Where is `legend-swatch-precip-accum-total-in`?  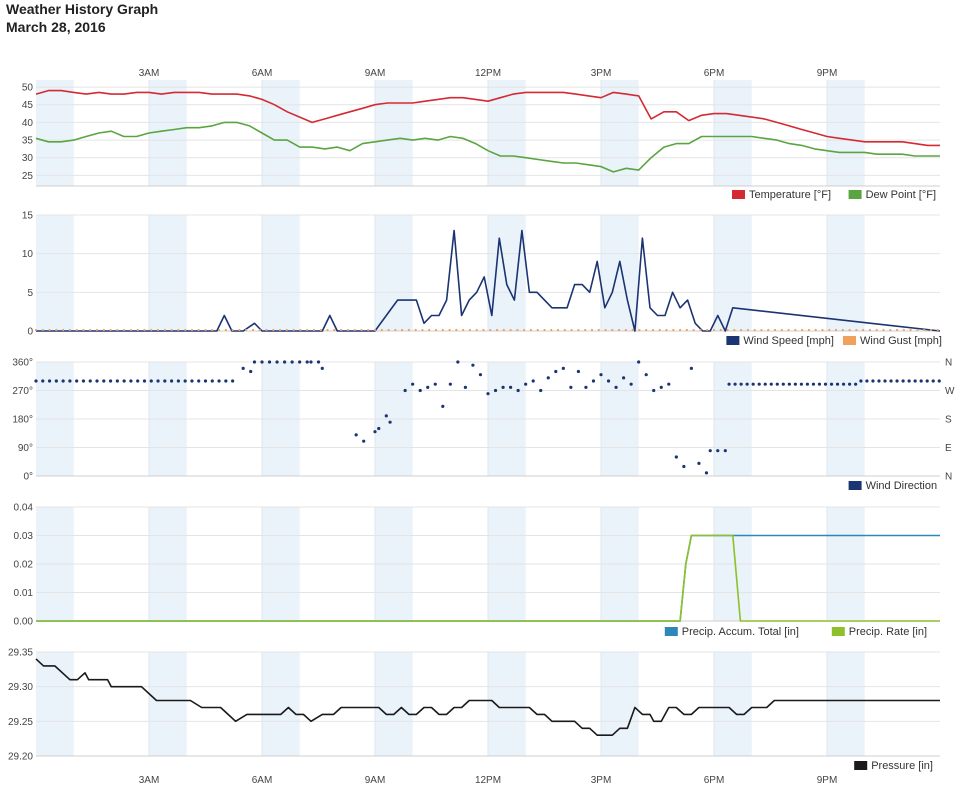 legend-swatch-precip-accum-total-in is located at coordinates (671, 631).